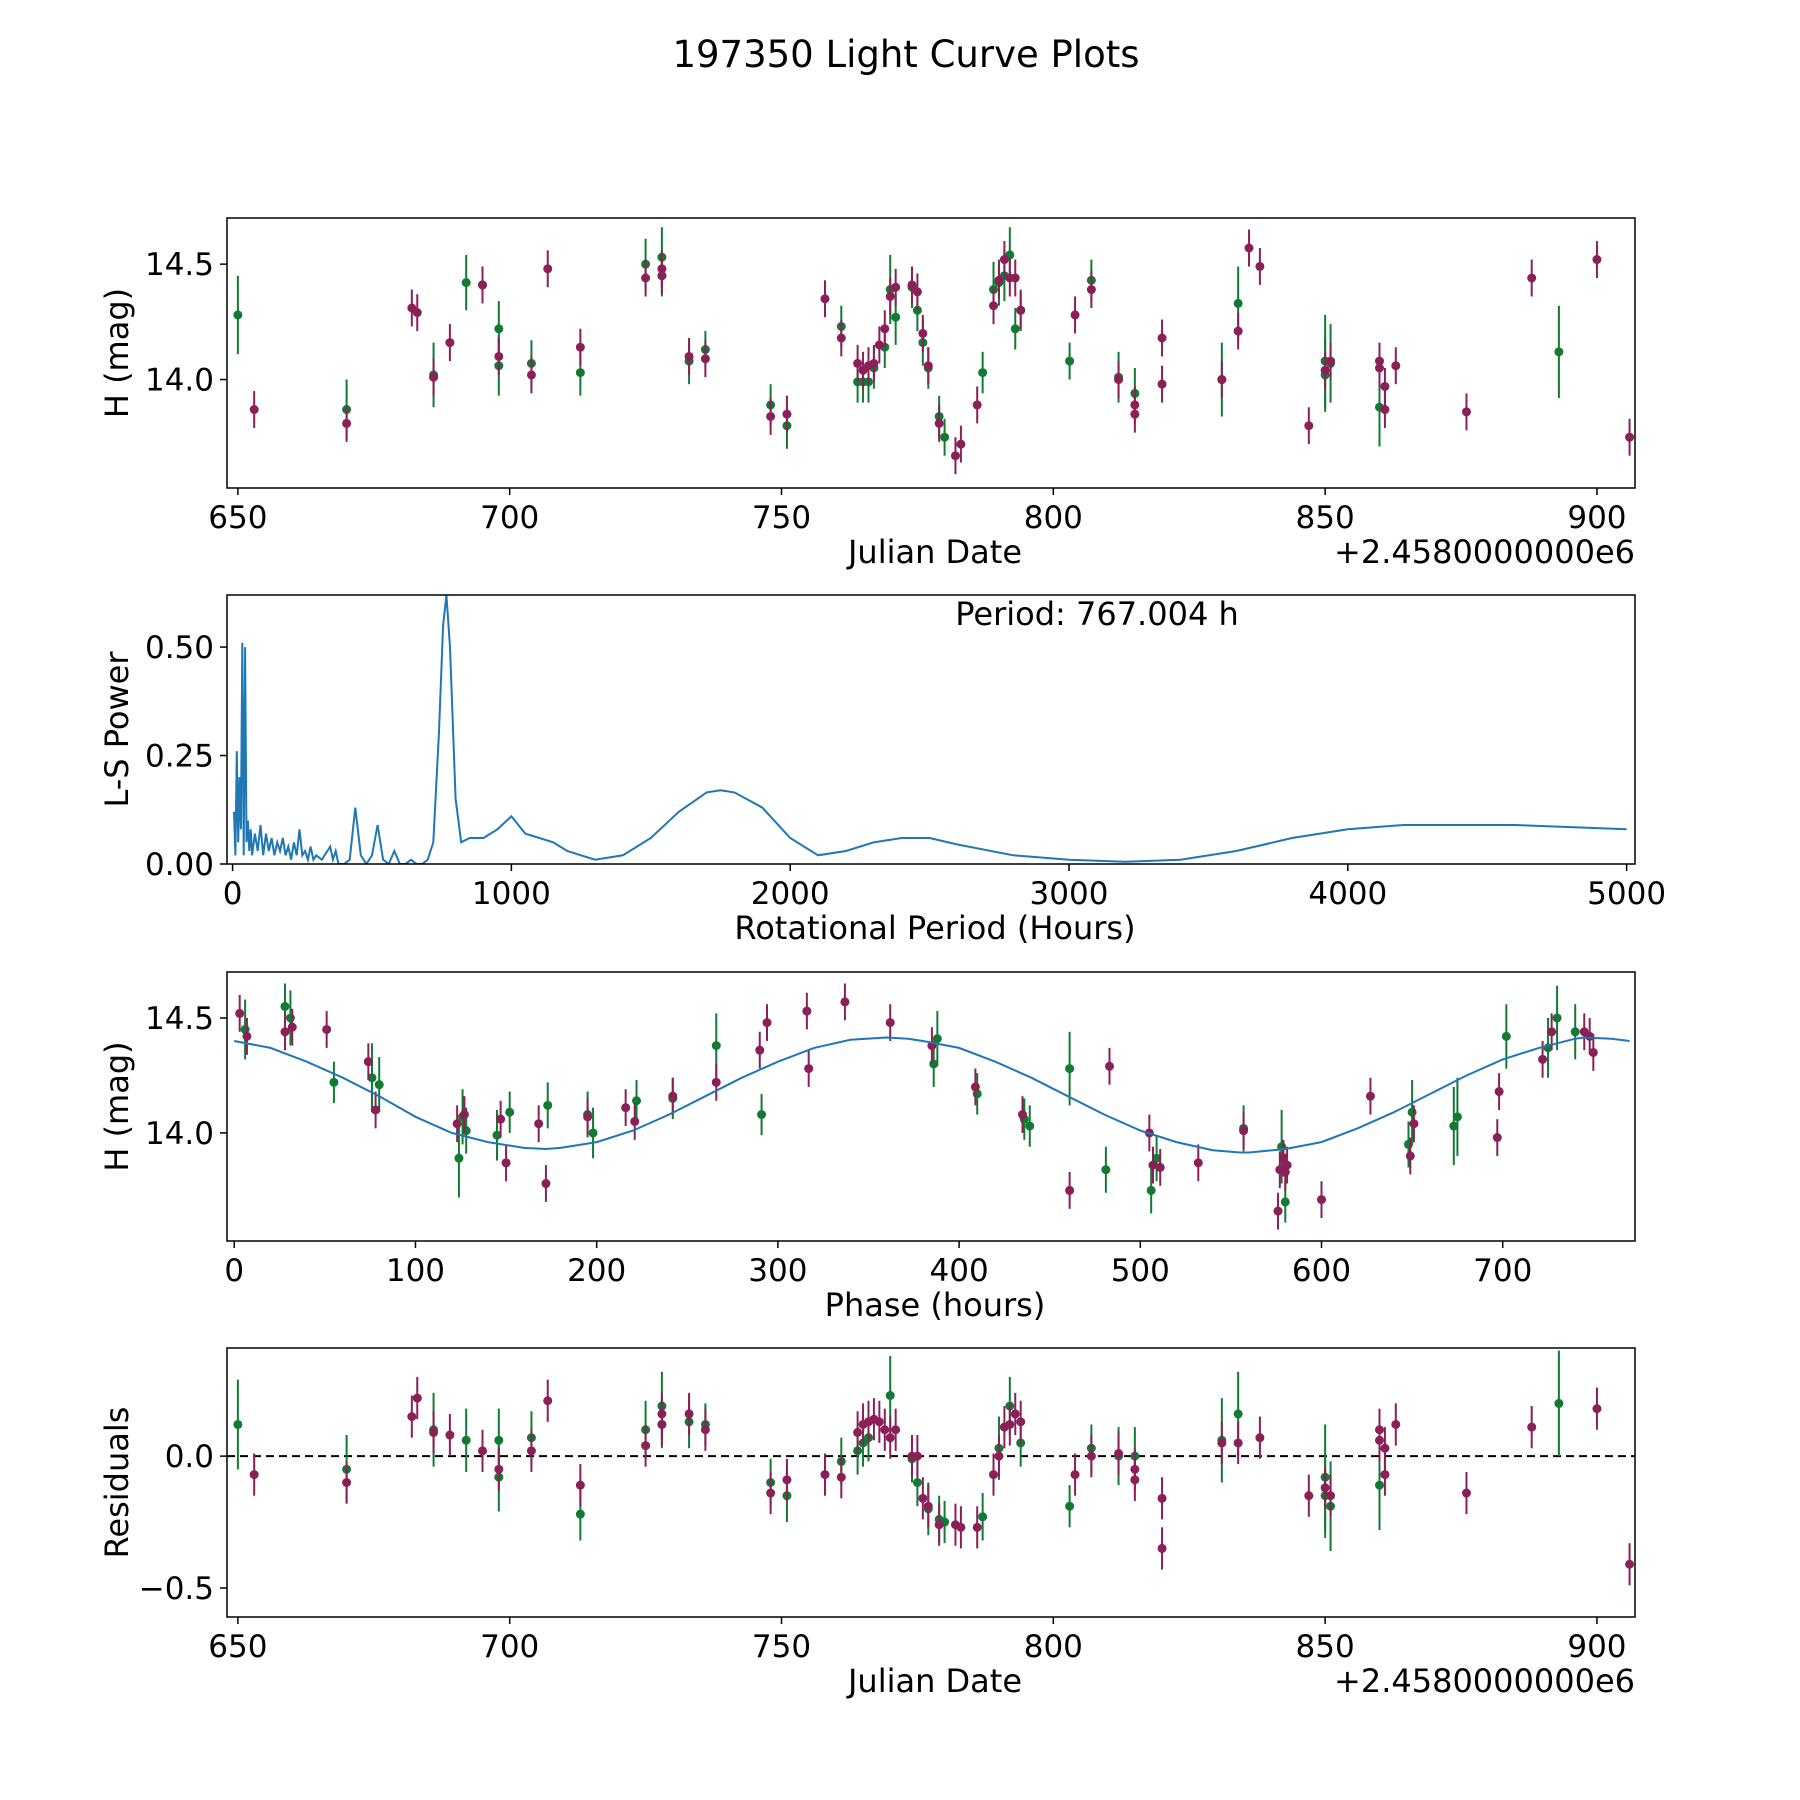 Image resolution: width=1800 pixels, height=1800 pixels. I want to click on y-tick-label: 14.0, so click(179, 381).